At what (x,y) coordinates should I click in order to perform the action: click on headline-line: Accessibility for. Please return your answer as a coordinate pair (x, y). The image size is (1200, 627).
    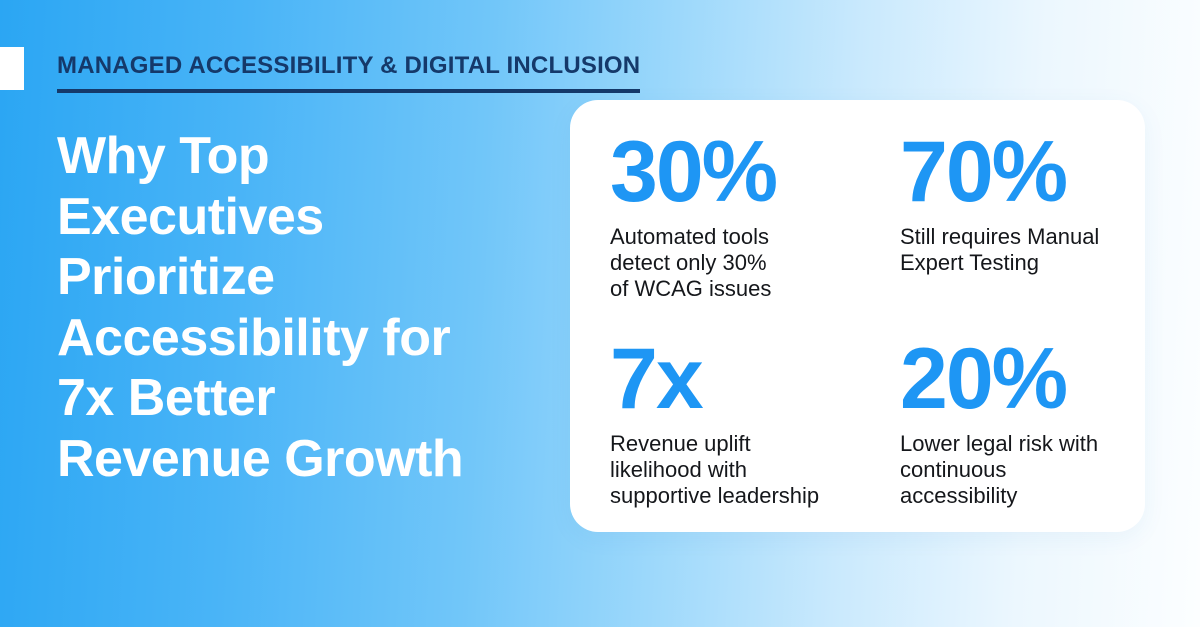
    Looking at the image, I should click on (254, 337).